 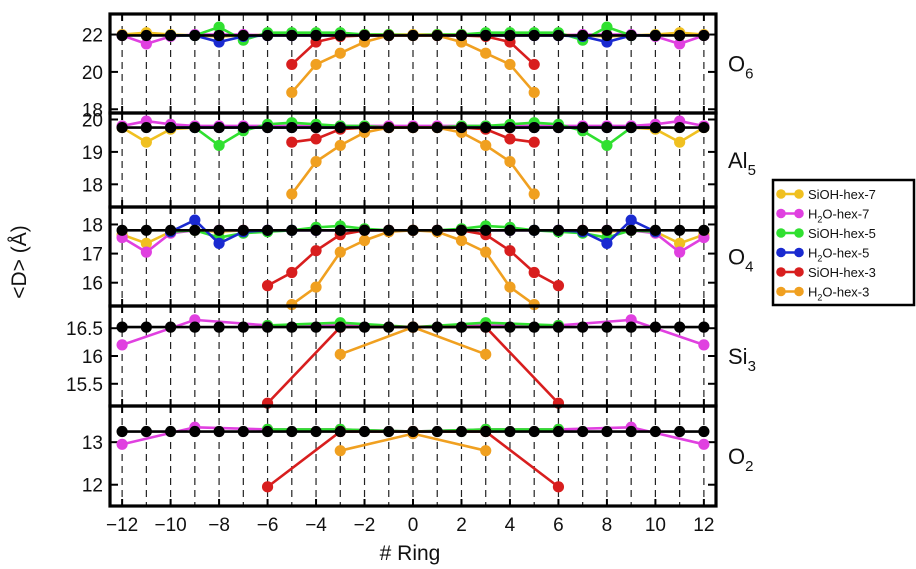 What do you see at coordinates (419, 159) in the screenshot?
I see `panel-1: 18 19 20 Al5` at bounding box center [419, 159].